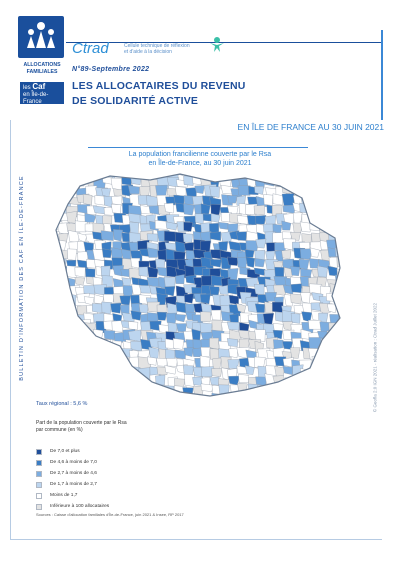 The height and width of the screenshot is (567, 400). Describe the element at coordinates (382, 75) in the screenshot. I see `accent-line` at that location.